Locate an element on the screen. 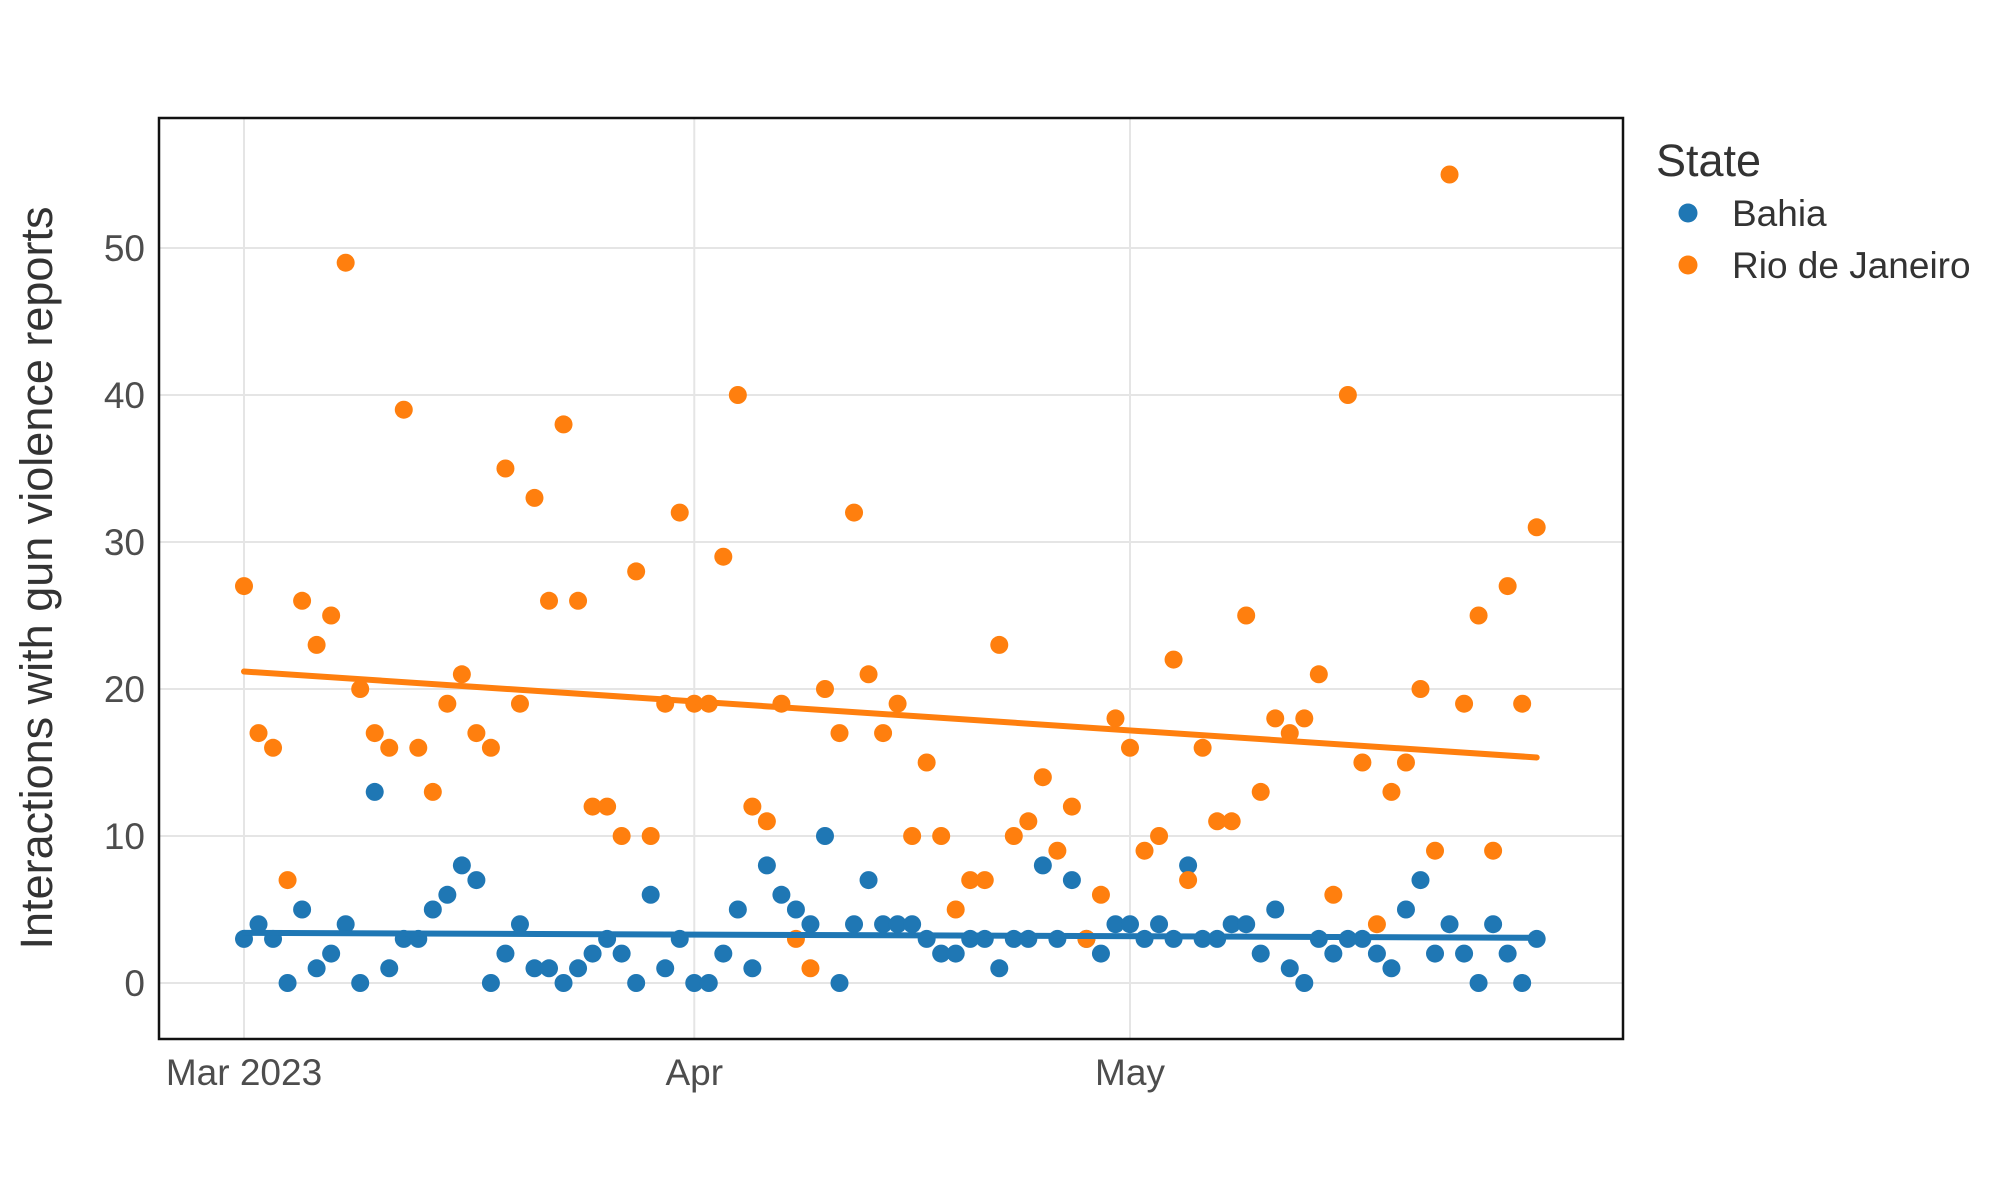 This screenshot has height=1200, width=2000. trend-line-layer is located at coordinates (890, 804).